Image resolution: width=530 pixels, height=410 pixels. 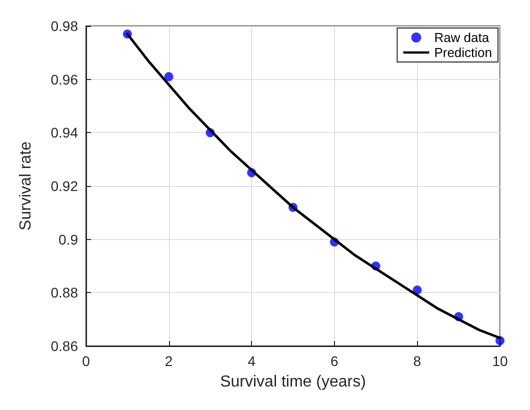 What do you see at coordinates (26, 185) in the screenshot?
I see `y-axis-title: Survival rate` at bounding box center [26, 185].